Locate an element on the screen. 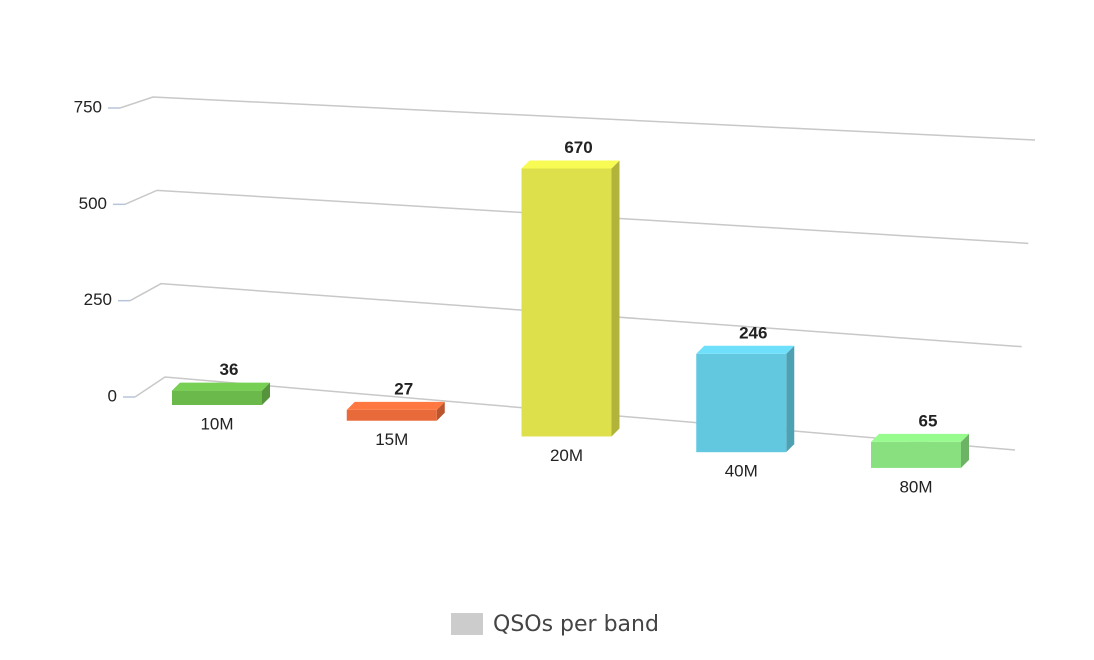 The height and width of the screenshot is (660, 1094). x-tick-label: 80M is located at coordinates (915, 486).